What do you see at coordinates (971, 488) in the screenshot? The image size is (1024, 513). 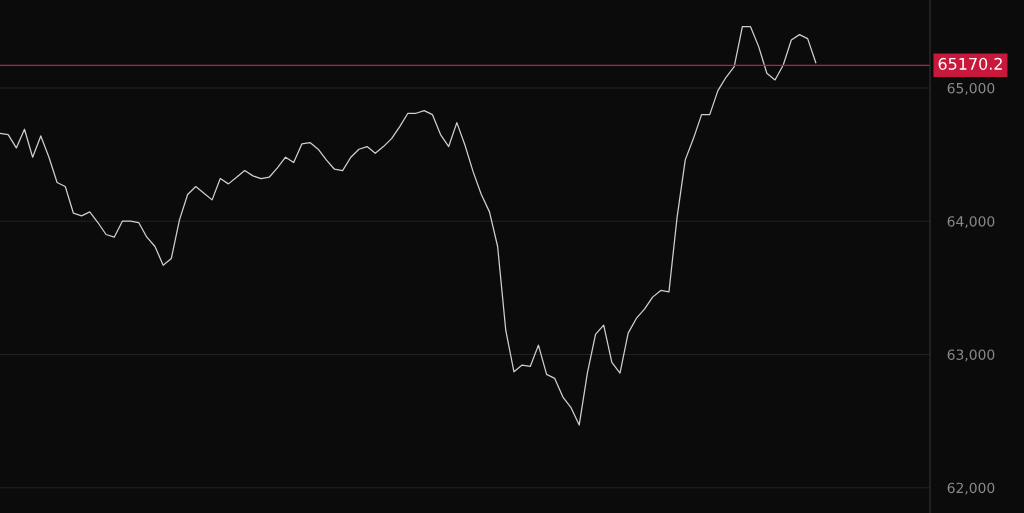 I see `y-tick-label: 62,000` at bounding box center [971, 488].